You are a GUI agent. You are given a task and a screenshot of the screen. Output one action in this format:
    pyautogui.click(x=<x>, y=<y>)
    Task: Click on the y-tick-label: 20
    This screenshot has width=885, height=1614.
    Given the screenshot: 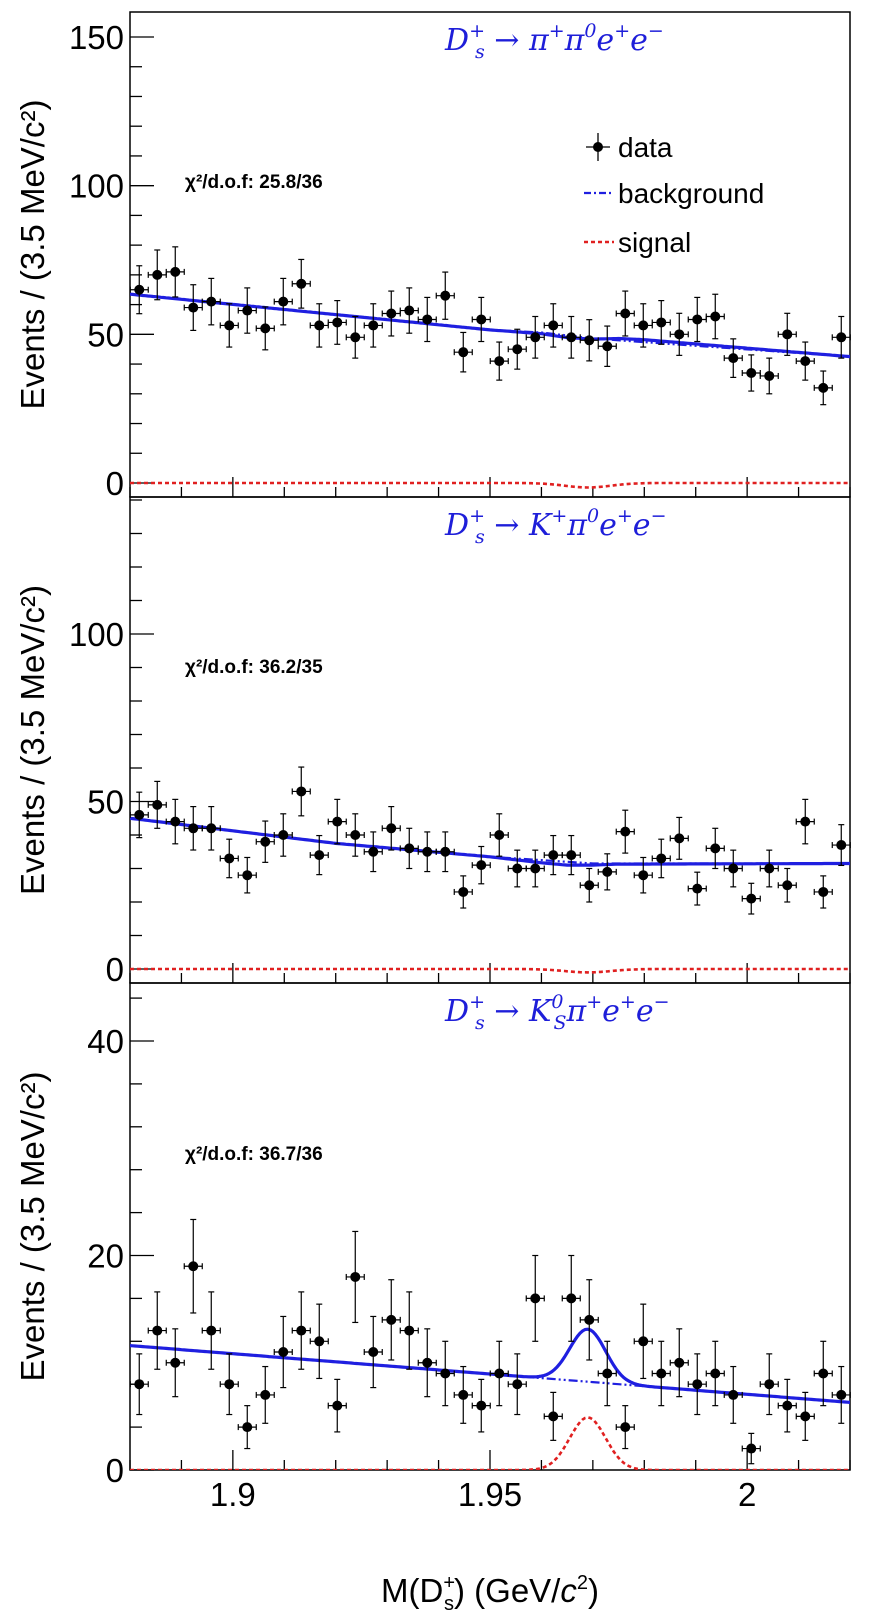 What is the action you would take?
    pyautogui.click(x=105, y=1256)
    